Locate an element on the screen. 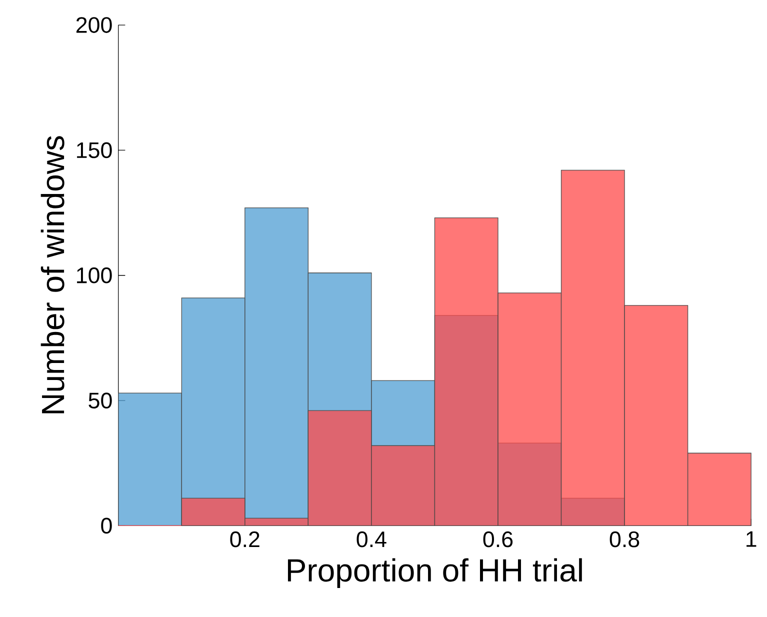  y-tick-label: 50 is located at coordinates (100, 400).